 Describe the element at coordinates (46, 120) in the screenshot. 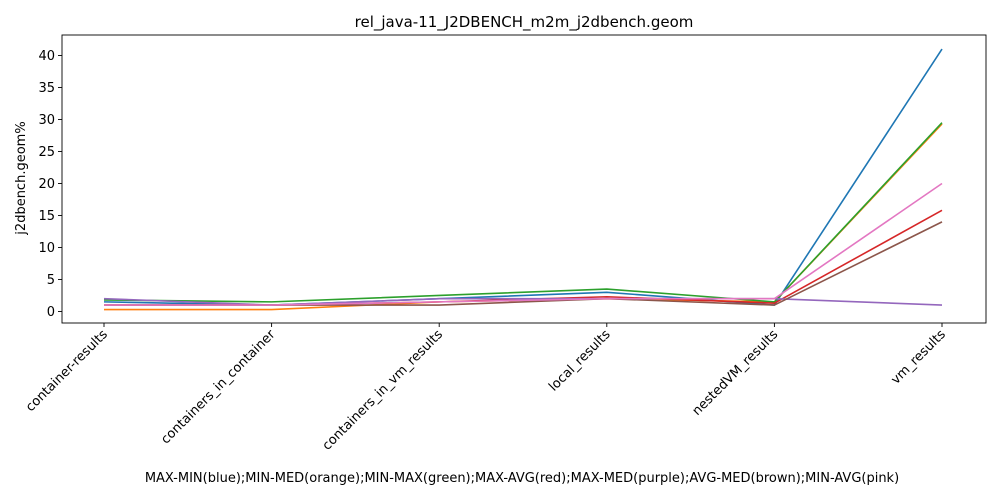

I see `y-tick-label: 30` at that location.